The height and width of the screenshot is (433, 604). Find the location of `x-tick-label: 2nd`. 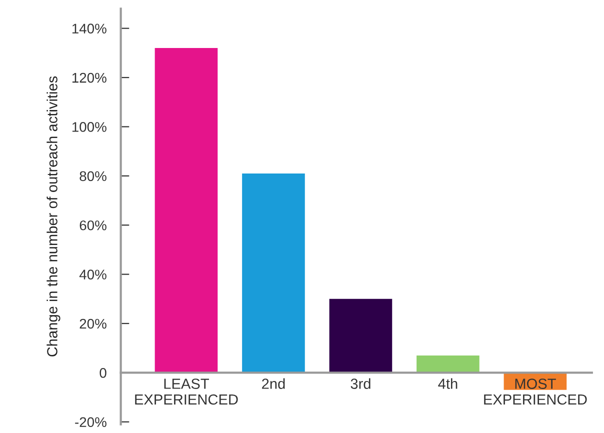

x-tick-label: 2nd is located at coordinates (273, 383).